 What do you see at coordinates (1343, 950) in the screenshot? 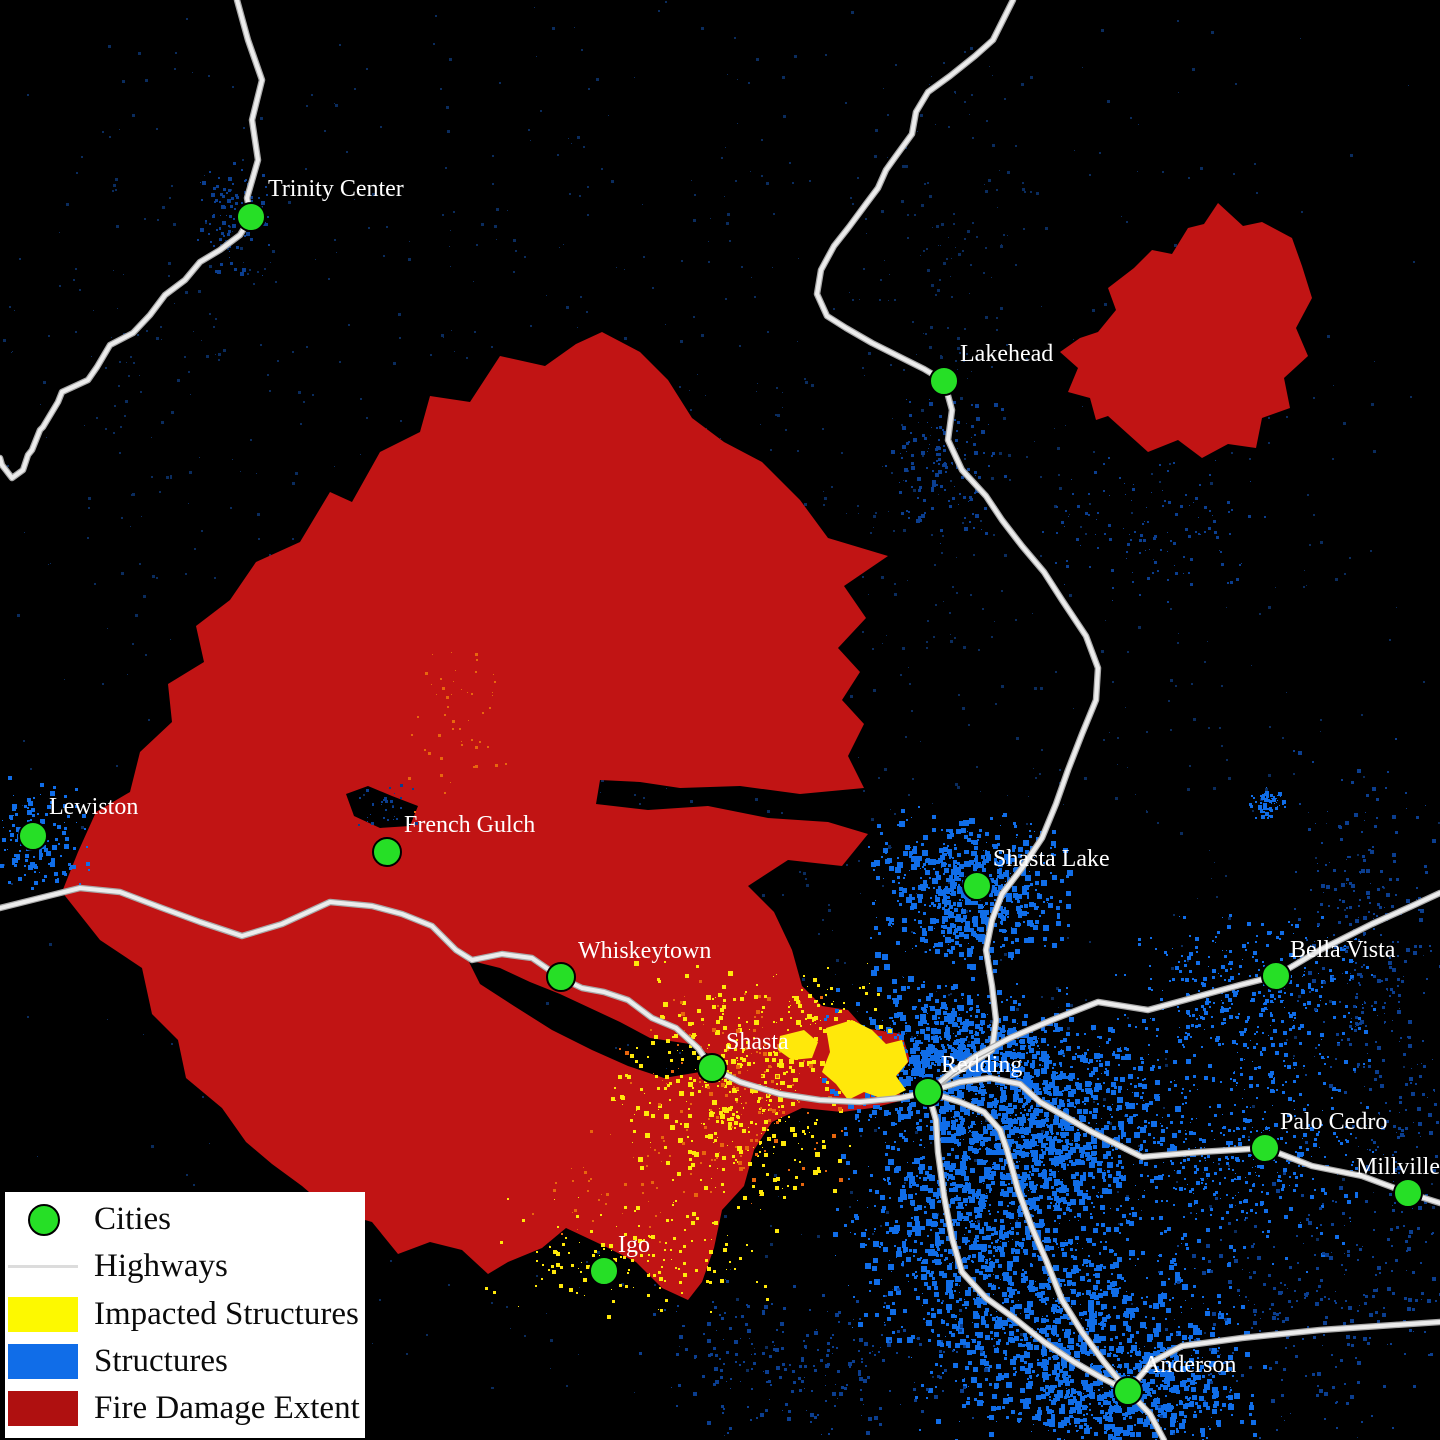
I see `city-label-bella-vista: Bella Vista` at bounding box center [1343, 950].